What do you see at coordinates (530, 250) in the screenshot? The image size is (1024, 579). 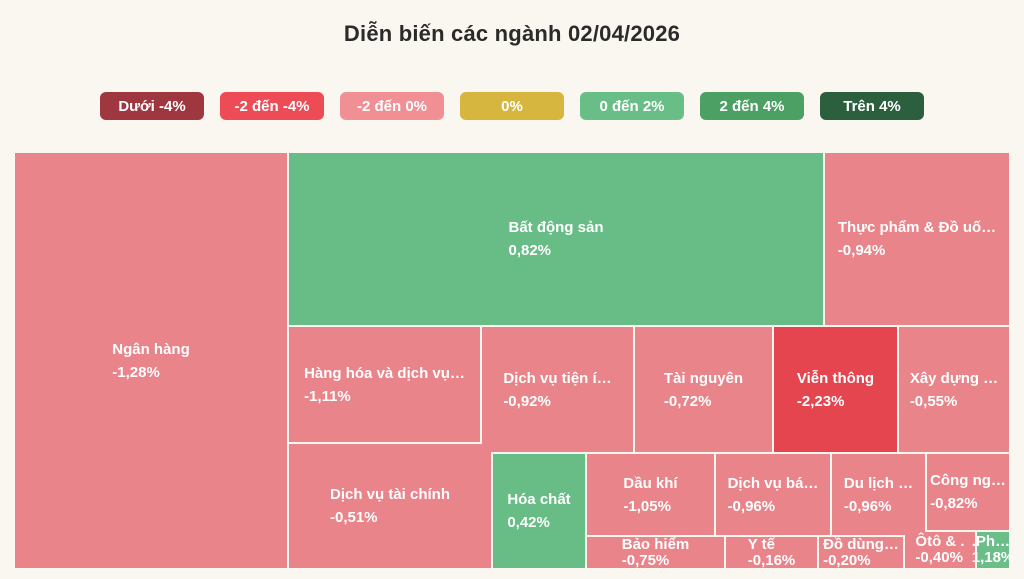 I see `tile-sector-value: 0,82%` at bounding box center [530, 250].